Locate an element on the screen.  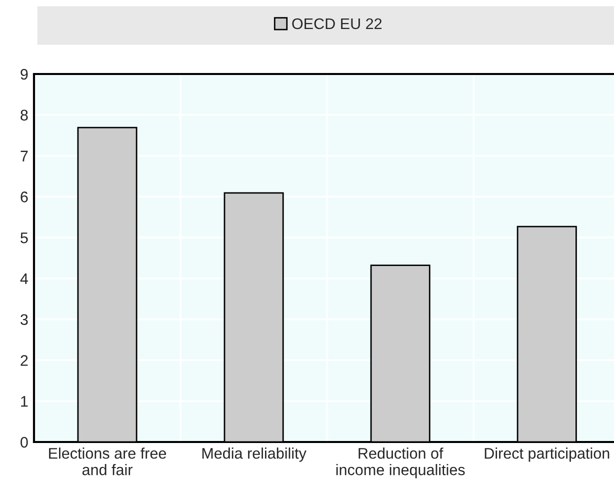
legend-label: OECD EU 22 is located at coordinates (337, 24).